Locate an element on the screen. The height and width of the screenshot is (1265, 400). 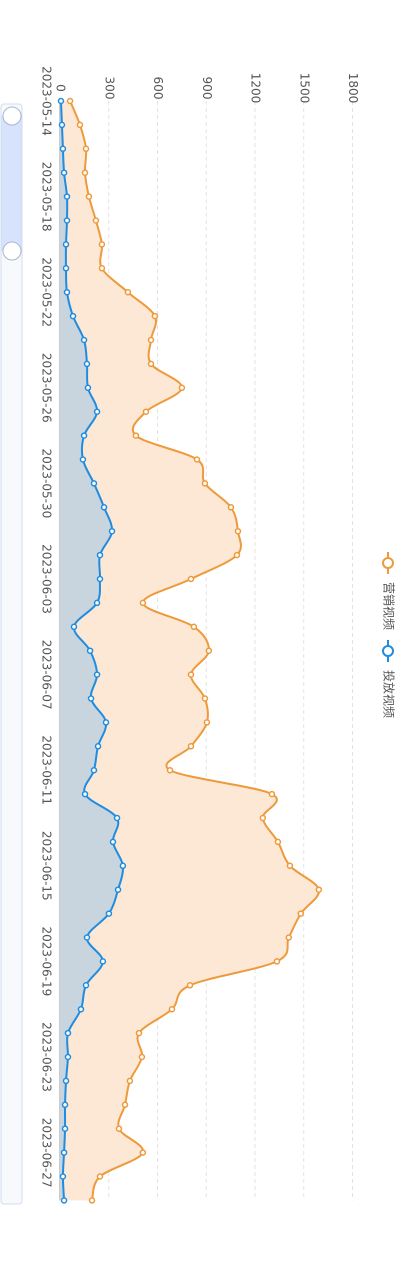
data-zoom is located at coordinates (11, 654).